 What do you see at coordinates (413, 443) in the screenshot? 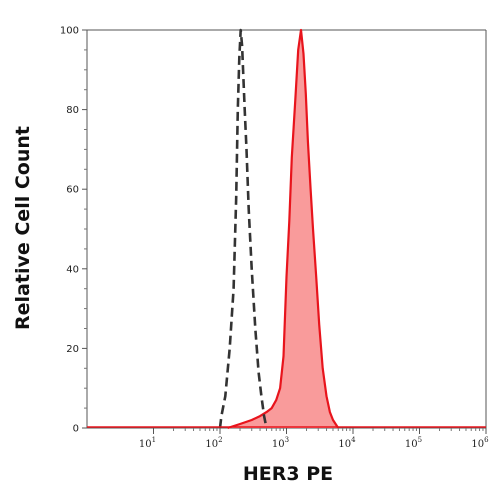
I see `x-tick-label: 10⁵` at bounding box center [413, 443].